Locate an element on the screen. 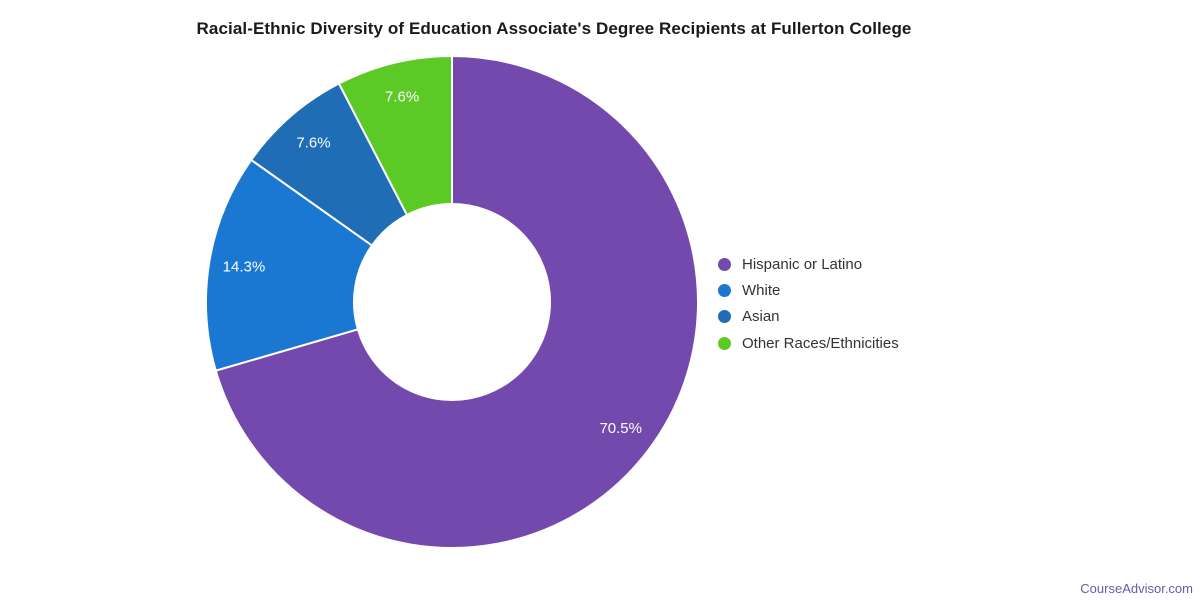 The width and height of the screenshot is (1200, 600). legend-label-white: White is located at coordinates (761, 290).